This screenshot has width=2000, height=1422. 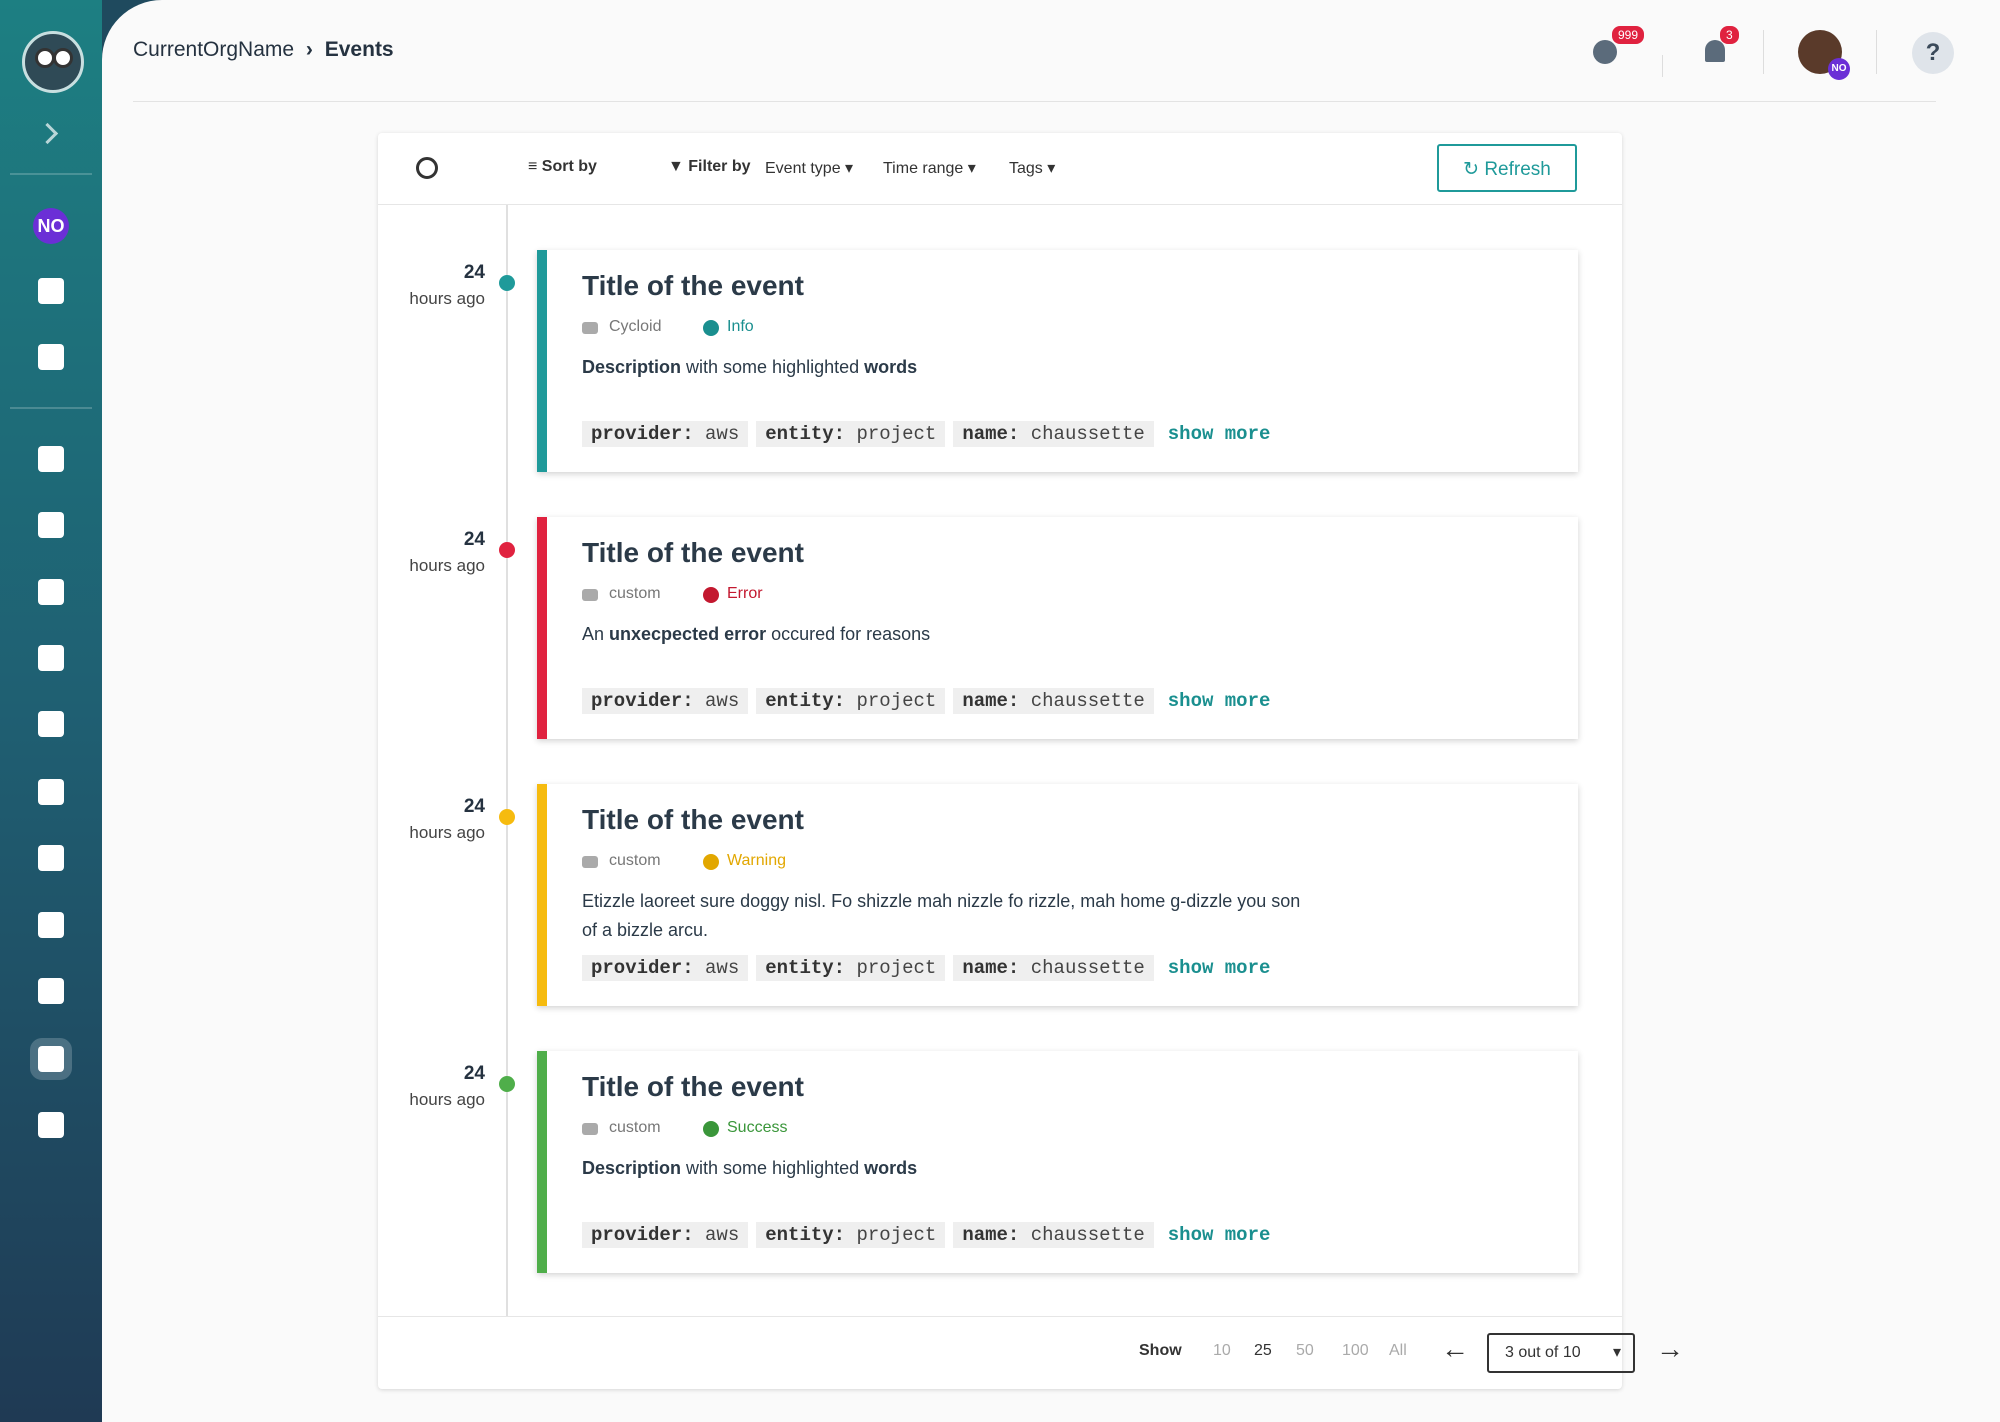 I want to click on refresh-label: Refresh, so click(x=1517, y=169).